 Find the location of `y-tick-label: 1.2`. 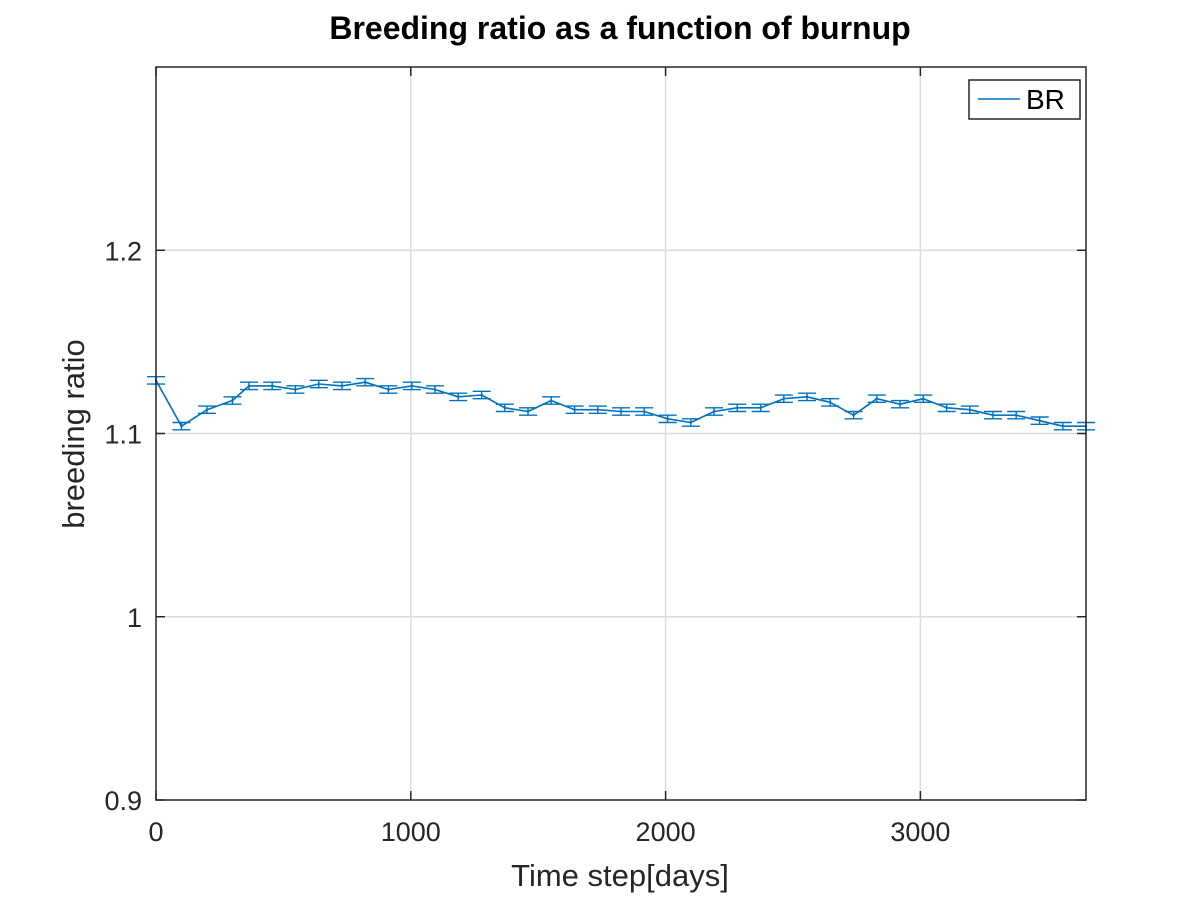

y-tick-label: 1.2 is located at coordinates (123, 251).